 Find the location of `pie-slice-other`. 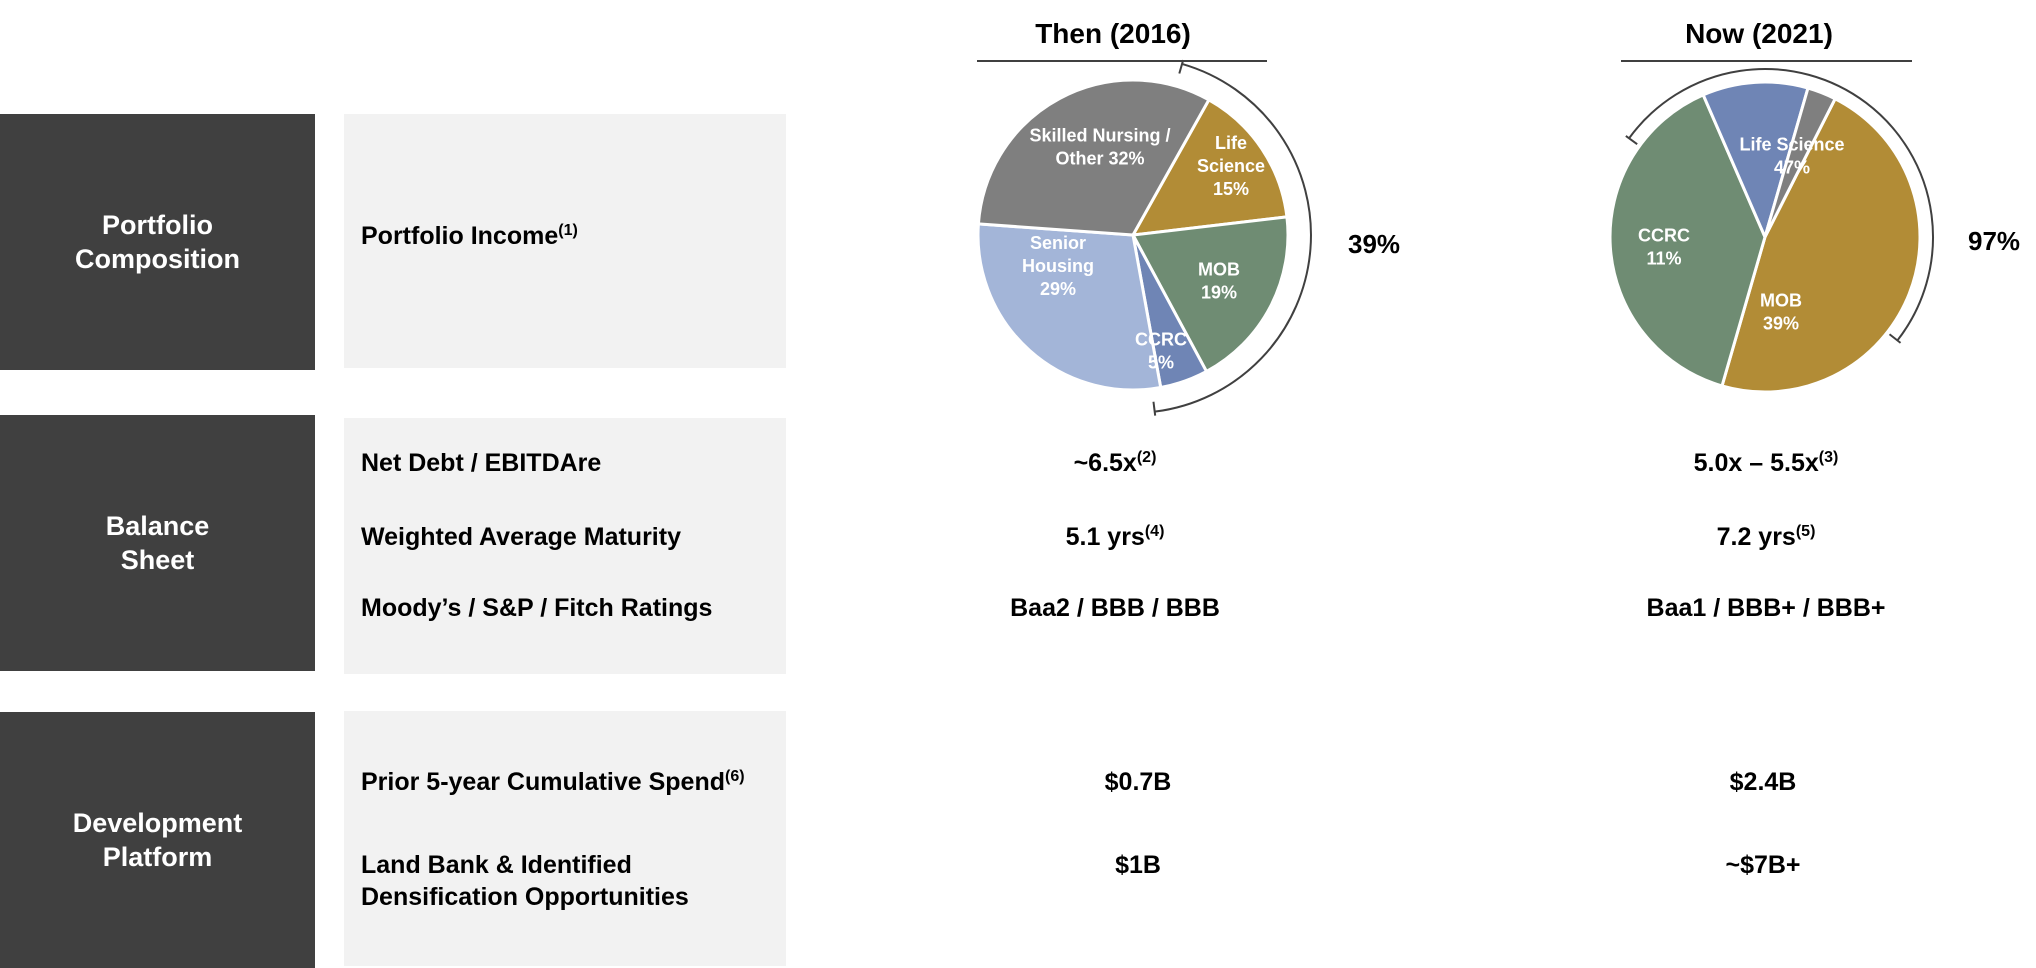

pie-slice-other is located at coordinates (1800, 162).